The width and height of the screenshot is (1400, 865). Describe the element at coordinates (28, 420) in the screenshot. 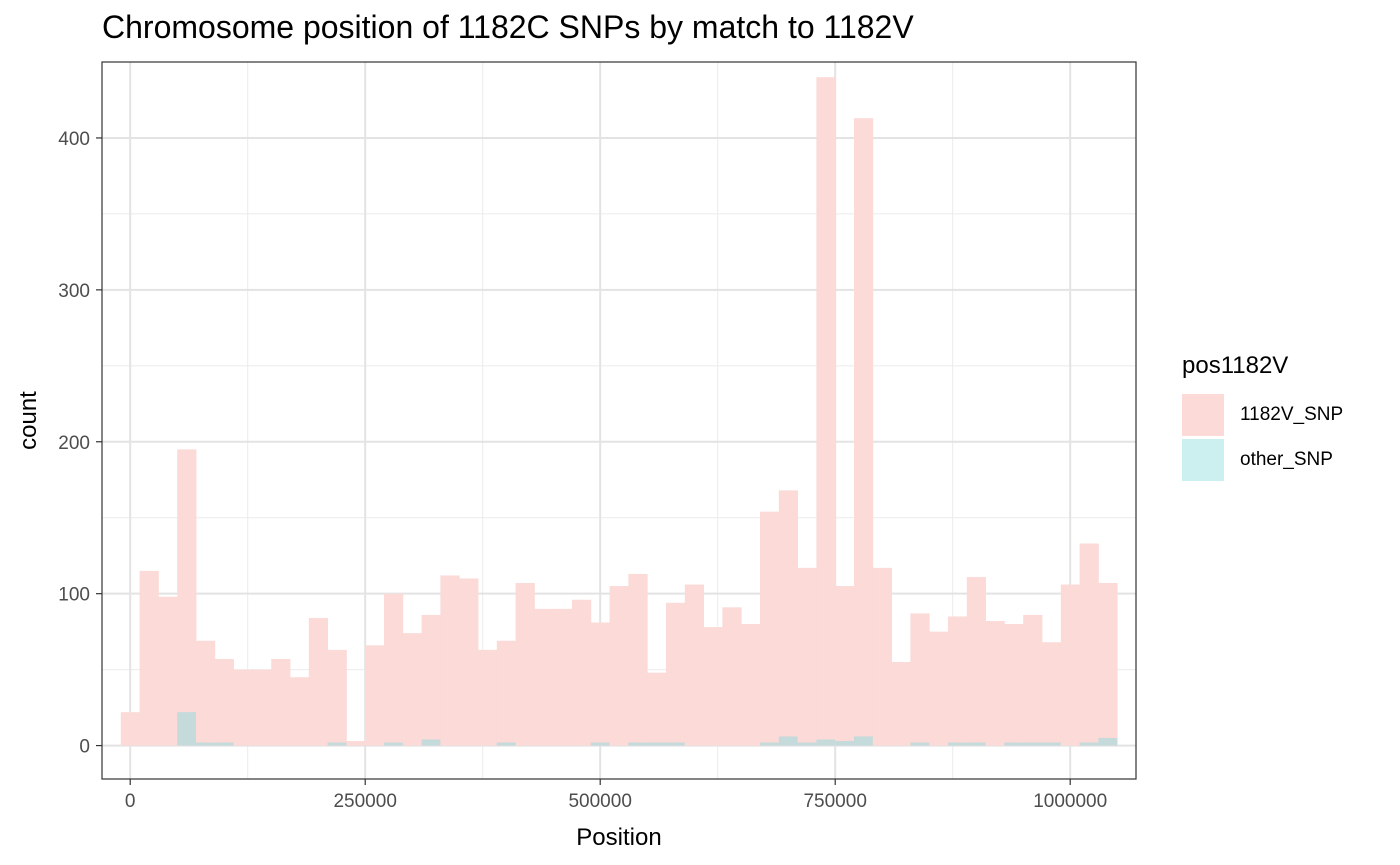

I see `y-axis-title: count` at that location.